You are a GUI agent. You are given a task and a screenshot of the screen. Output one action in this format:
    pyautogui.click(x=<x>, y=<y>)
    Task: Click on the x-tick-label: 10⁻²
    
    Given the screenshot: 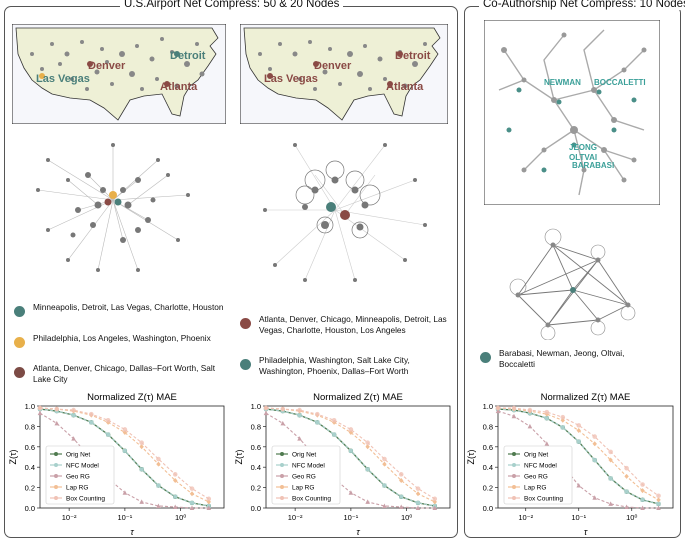 What is the action you would take?
    pyautogui.click(x=69, y=517)
    